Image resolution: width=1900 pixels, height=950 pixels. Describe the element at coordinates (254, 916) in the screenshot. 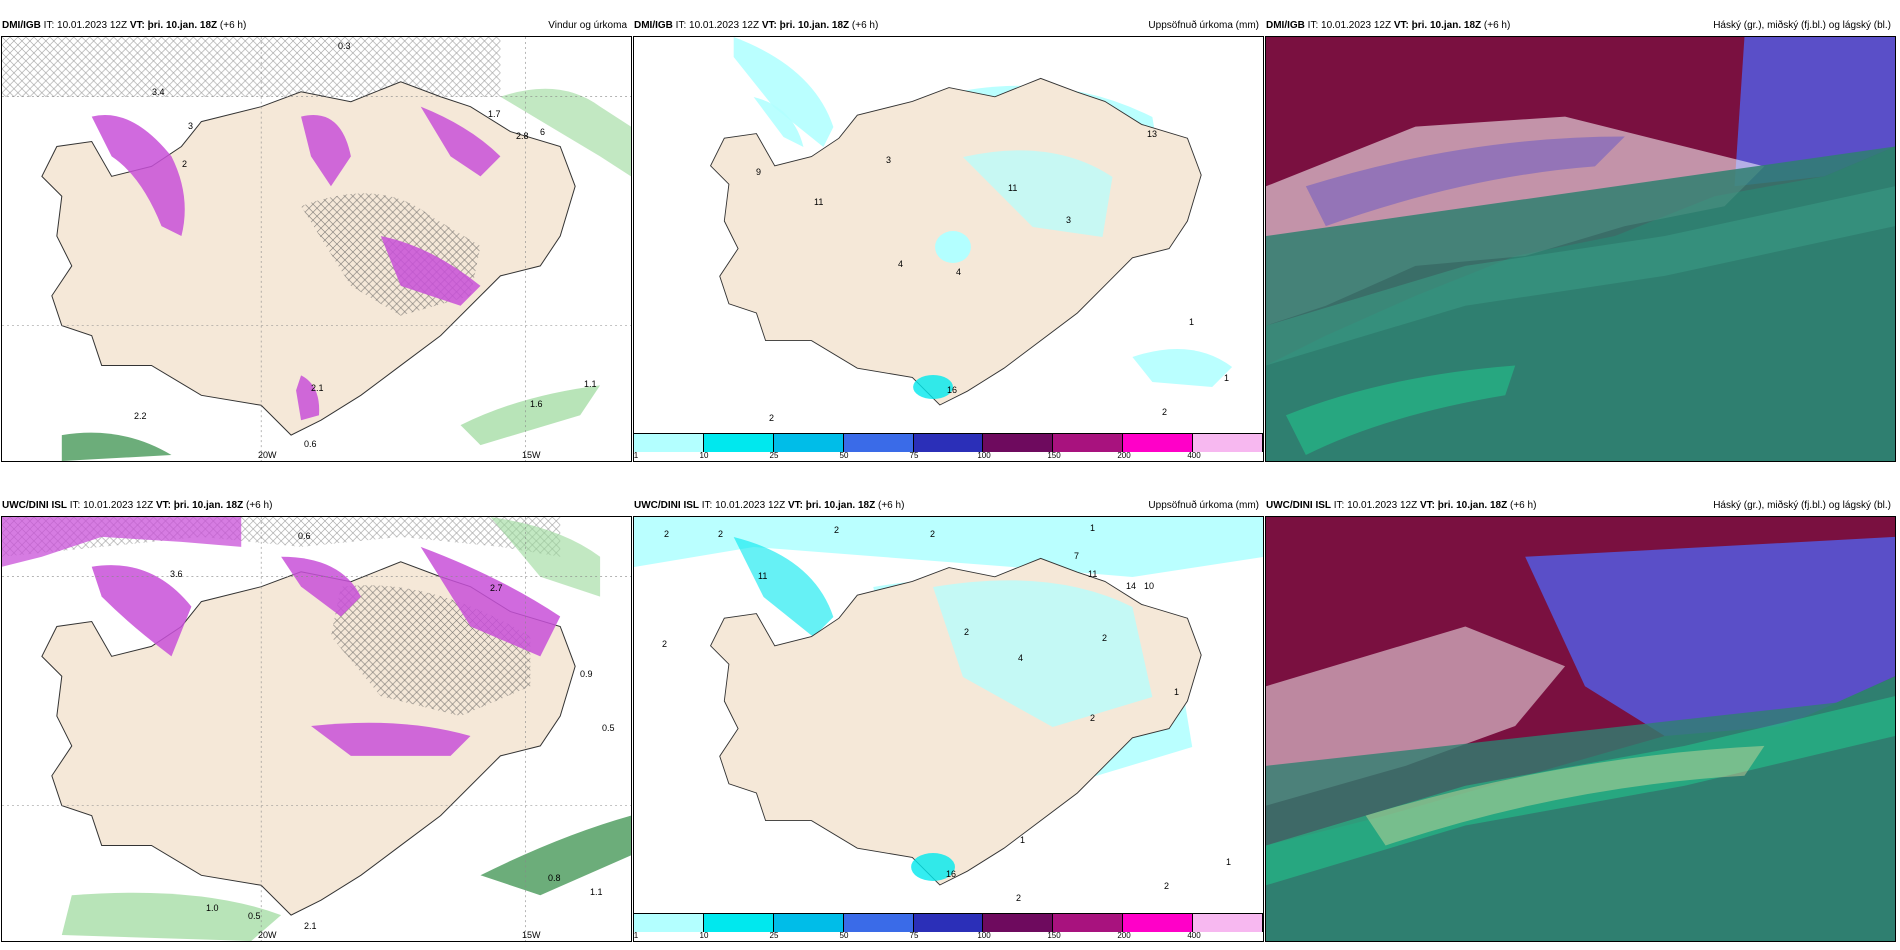

I see `value-label: 0.5` at that location.